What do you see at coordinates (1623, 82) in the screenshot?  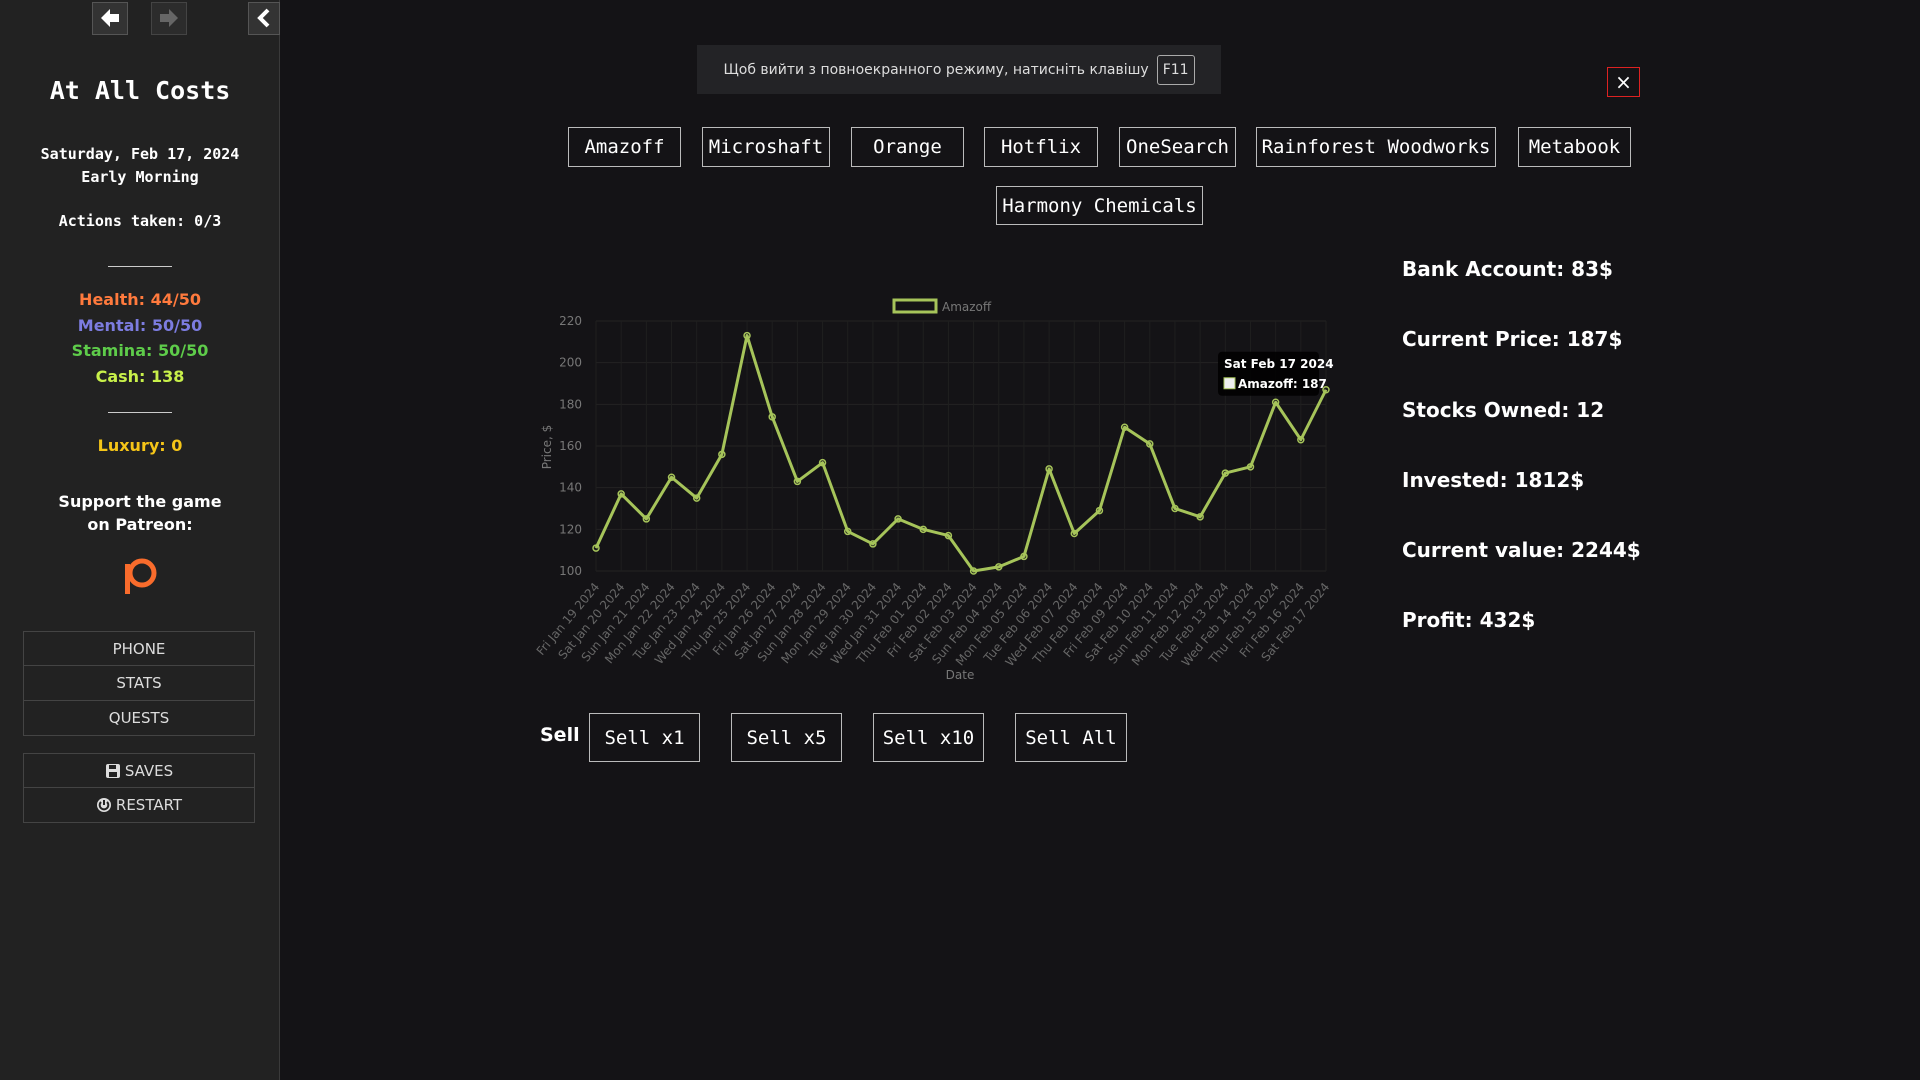 I see `close-button: ×` at bounding box center [1623, 82].